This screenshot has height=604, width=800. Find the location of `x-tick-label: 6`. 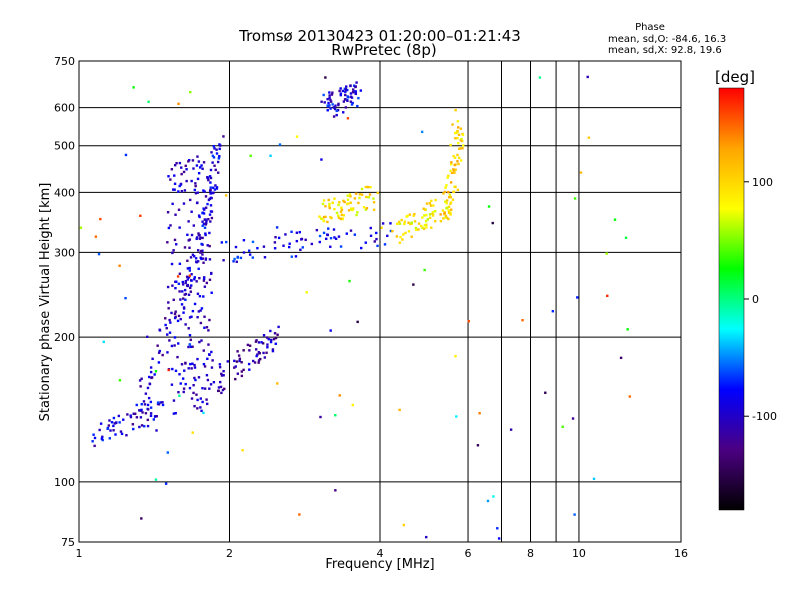

x-tick-label: 6 is located at coordinates (468, 553).